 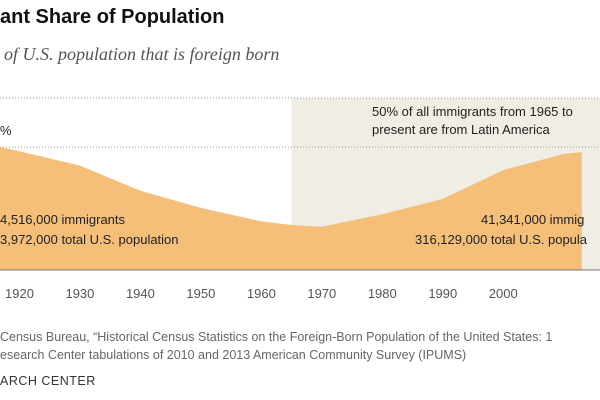 I want to click on x-tick-label: 1980, so click(x=382, y=293).